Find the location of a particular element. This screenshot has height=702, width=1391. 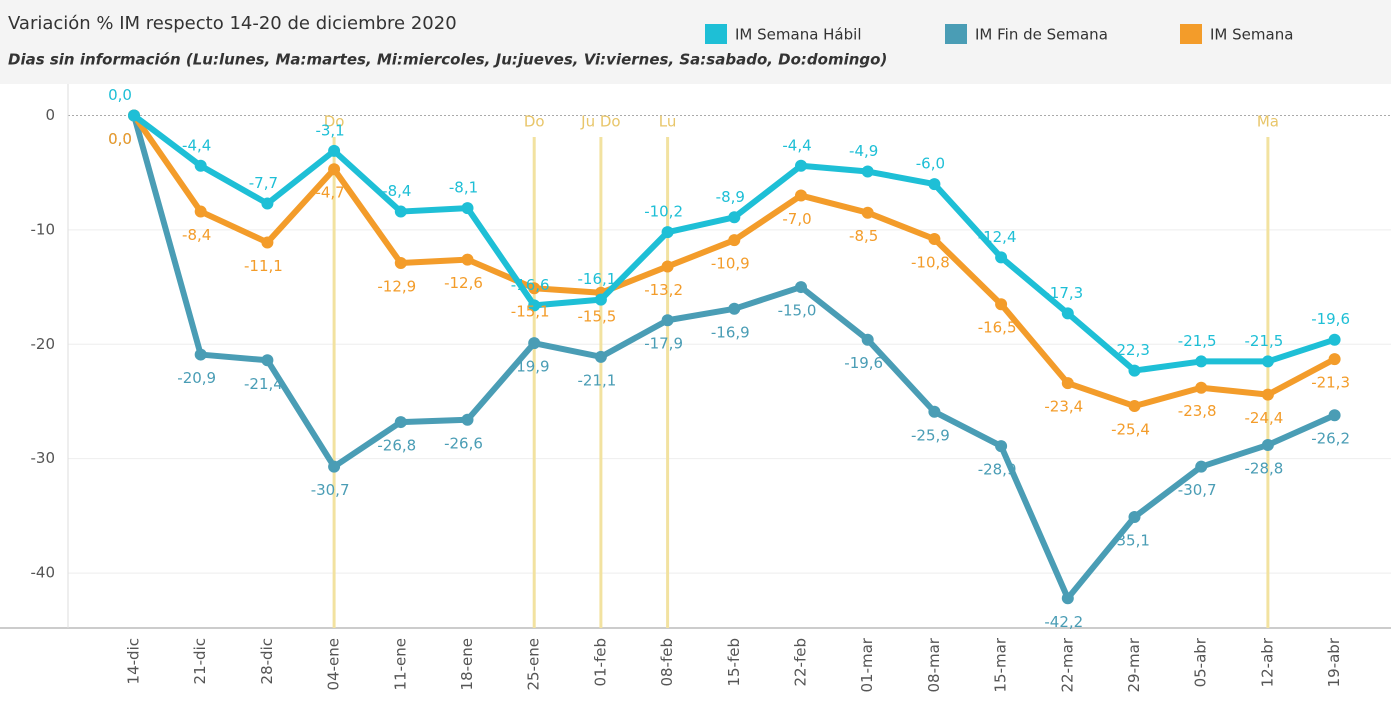

value-label: -17,9 is located at coordinates (663, 344).